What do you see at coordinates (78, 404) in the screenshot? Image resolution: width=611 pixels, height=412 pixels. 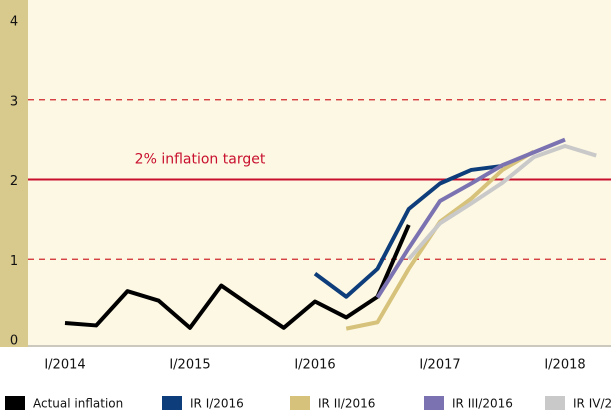 I see `legend-label: Actual inflation` at bounding box center [78, 404].